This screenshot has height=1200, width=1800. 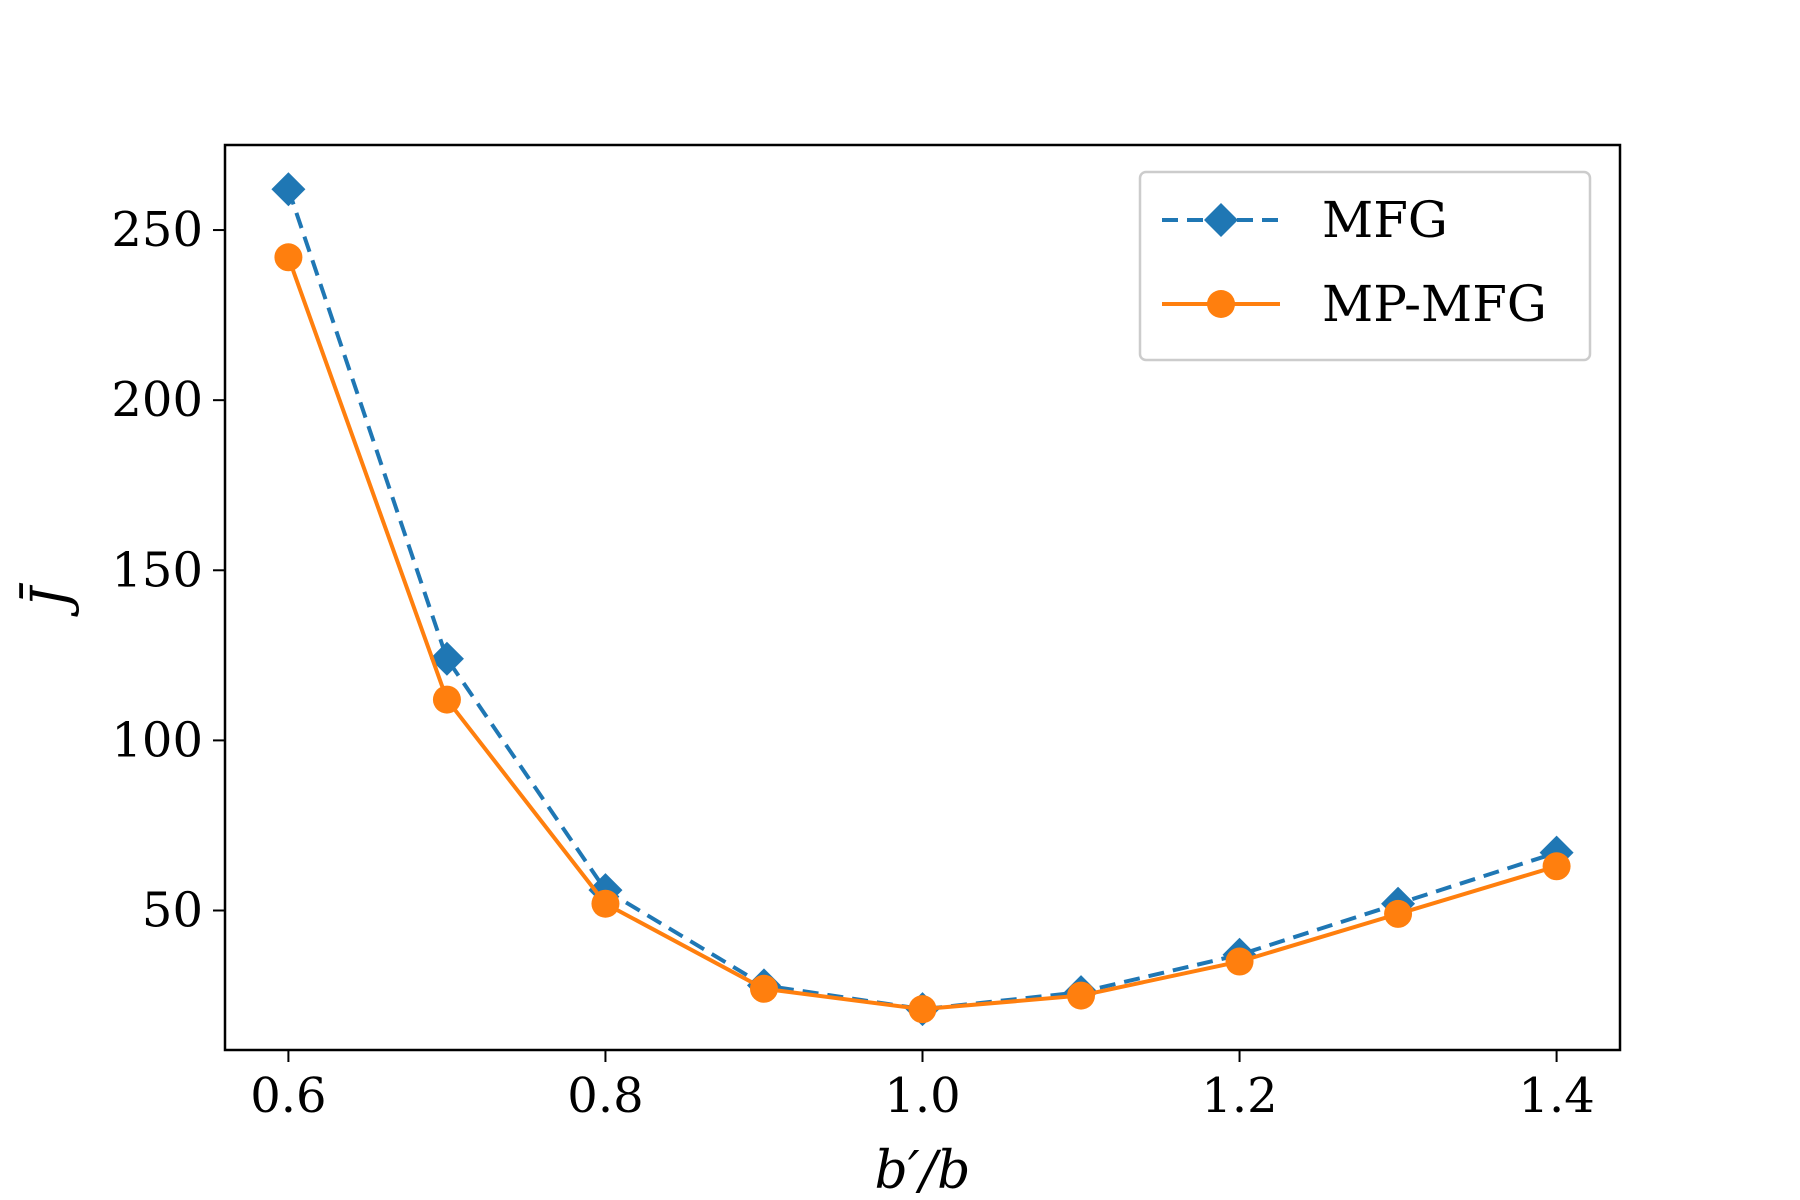 I want to click on legend-label: MP-MFG, so click(x=1434, y=304).